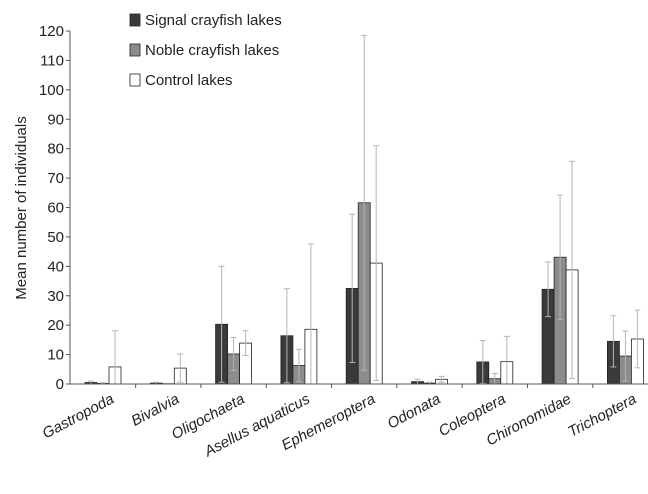 This screenshot has height=494, width=648. I want to click on y-tick-label: 40, so click(55, 266).